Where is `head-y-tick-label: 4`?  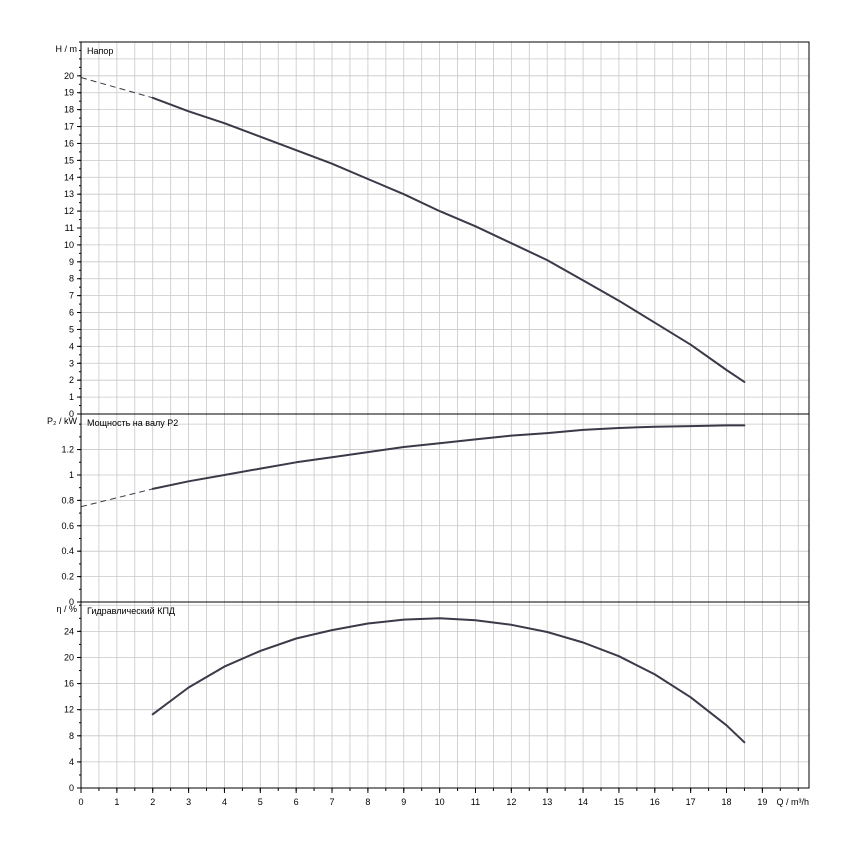
head-y-tick-label: 4 is located at coordinates (71, 346).